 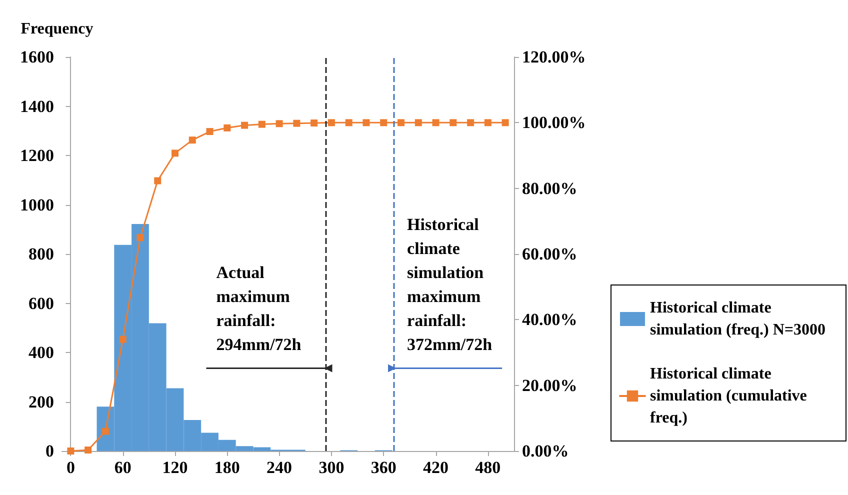 What do you see at coordinates (41, 352) in the screenshot?
I see `y-tick-label: 400` at bounding box center [41, 352].